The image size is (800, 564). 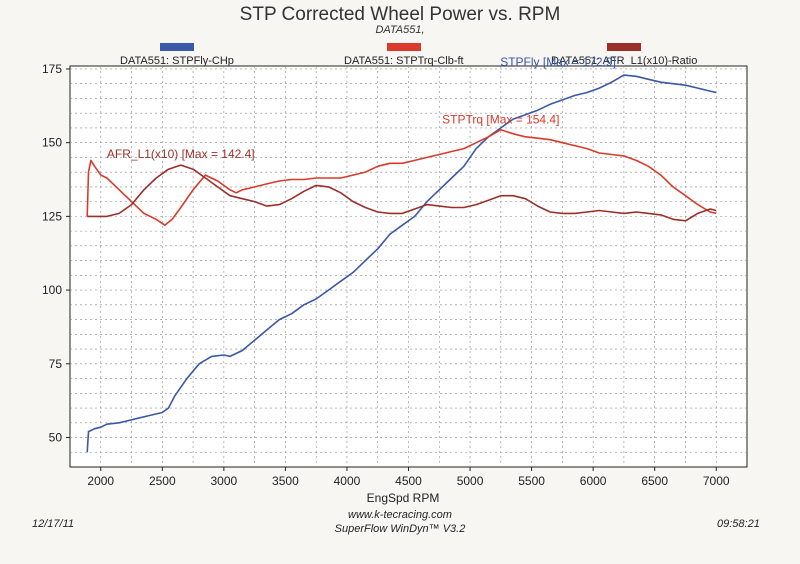 I want to click on annotation-stpfly-max: STPFly [Max = 172.9], so click(x=558, y=62).